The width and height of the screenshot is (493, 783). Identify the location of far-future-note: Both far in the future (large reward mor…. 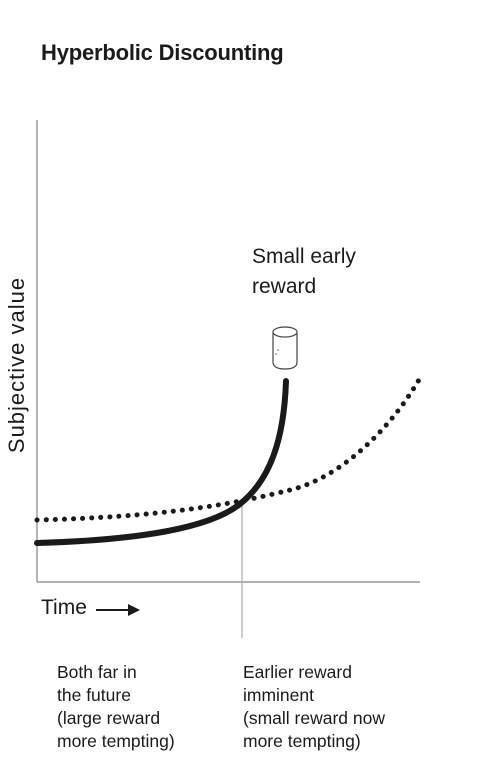
(116, 707).